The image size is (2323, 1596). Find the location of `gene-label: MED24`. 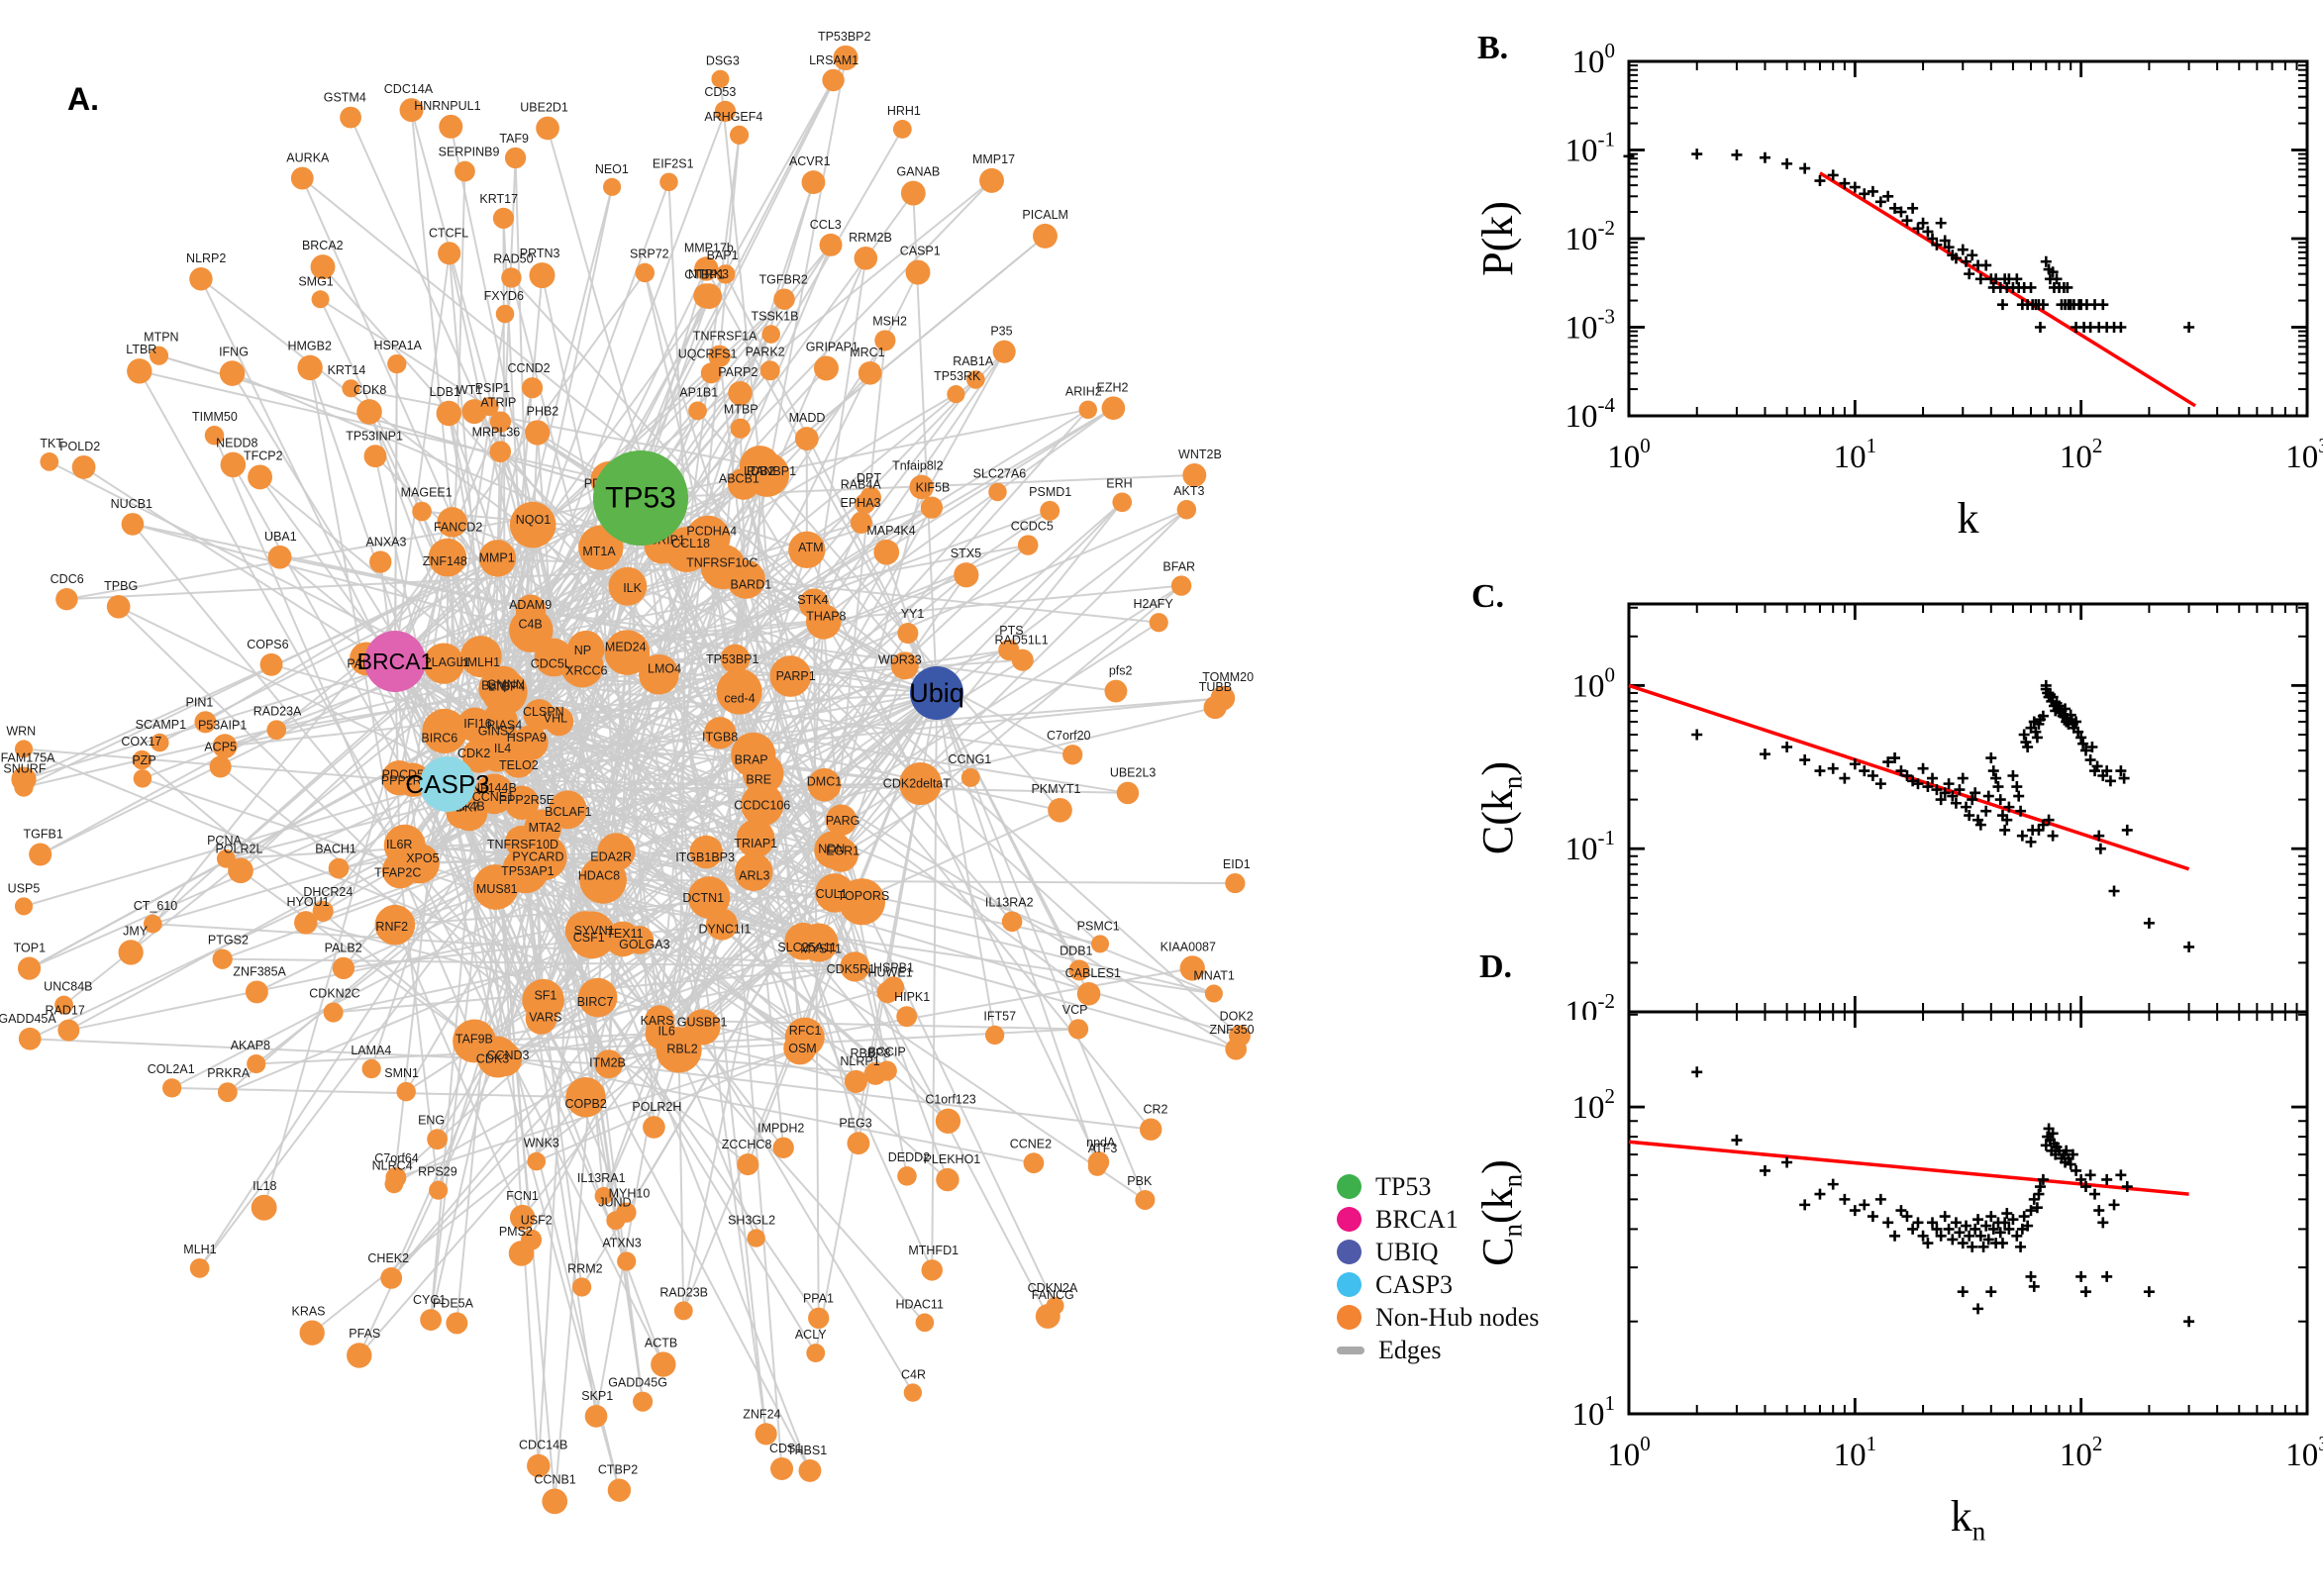

gene-label: MED24 is located at coordinates (626, 647).